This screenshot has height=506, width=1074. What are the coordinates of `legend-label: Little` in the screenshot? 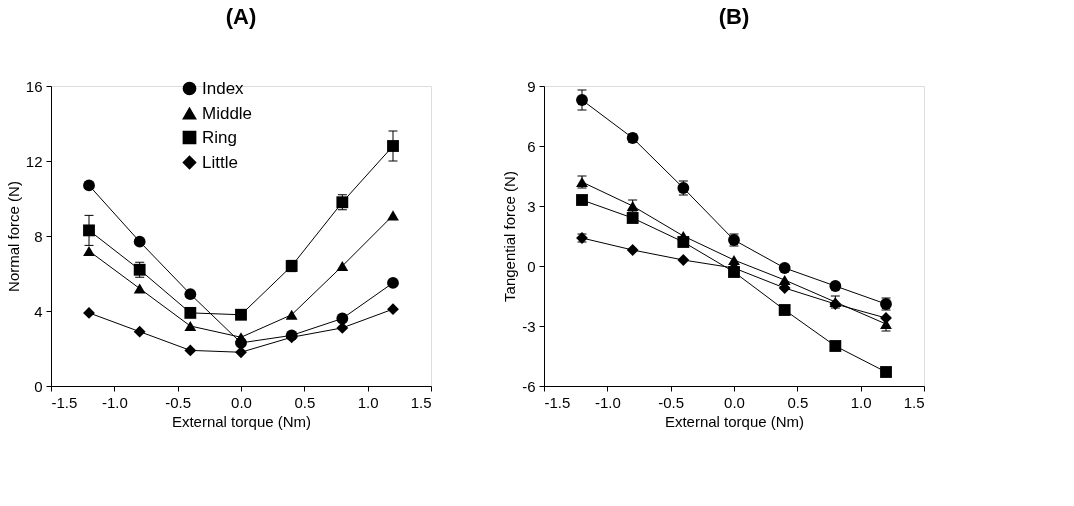 It's located at (220, 162).